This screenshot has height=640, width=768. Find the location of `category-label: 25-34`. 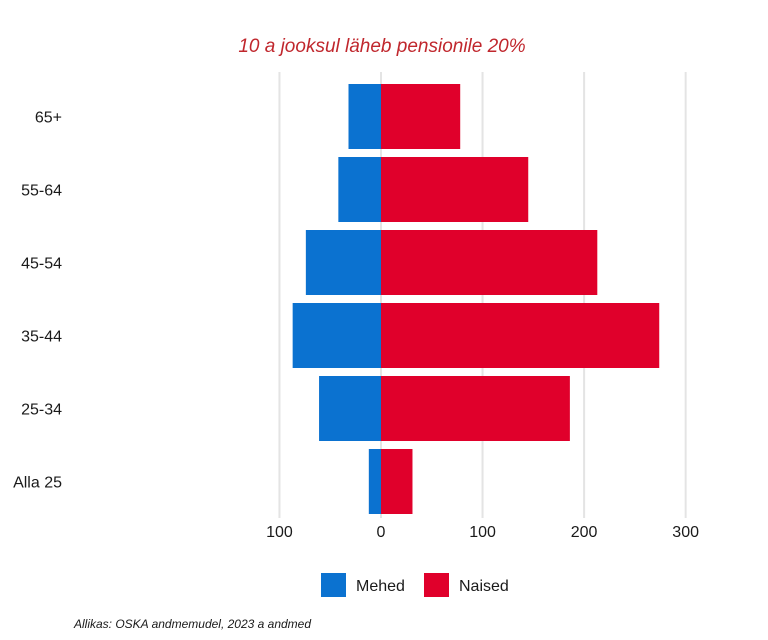

category-label: 25-34 is located at coordinates (41, 410).